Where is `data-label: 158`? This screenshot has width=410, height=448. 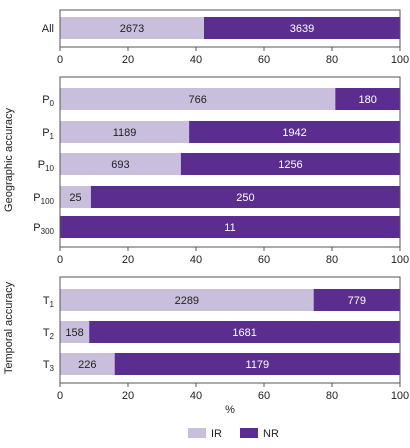
data-label: 158 is located at coordinates (74, 333).